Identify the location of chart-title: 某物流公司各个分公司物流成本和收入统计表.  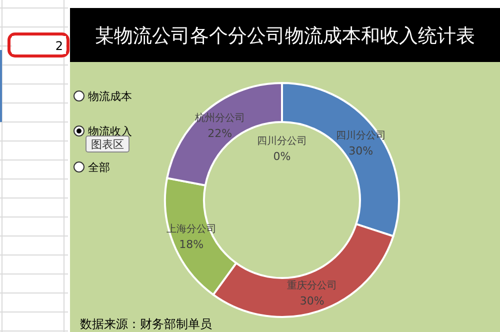
(285, 36).